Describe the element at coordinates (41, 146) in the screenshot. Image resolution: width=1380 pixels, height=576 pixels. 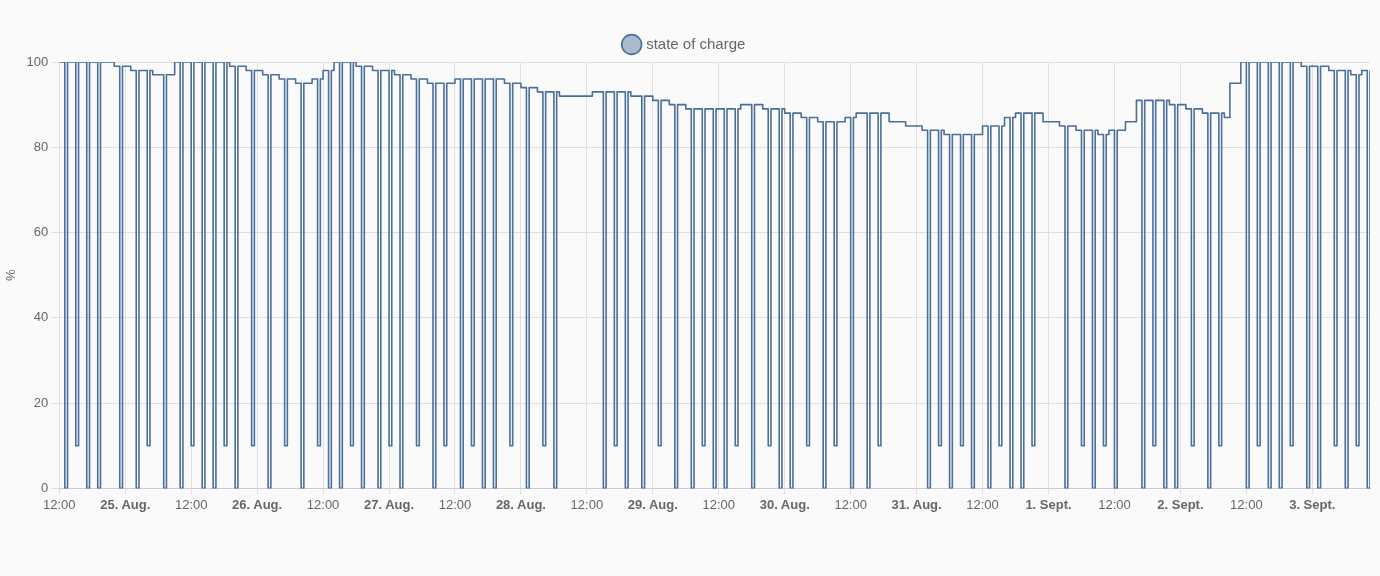
I see `y-tick-label: 80` at that location.